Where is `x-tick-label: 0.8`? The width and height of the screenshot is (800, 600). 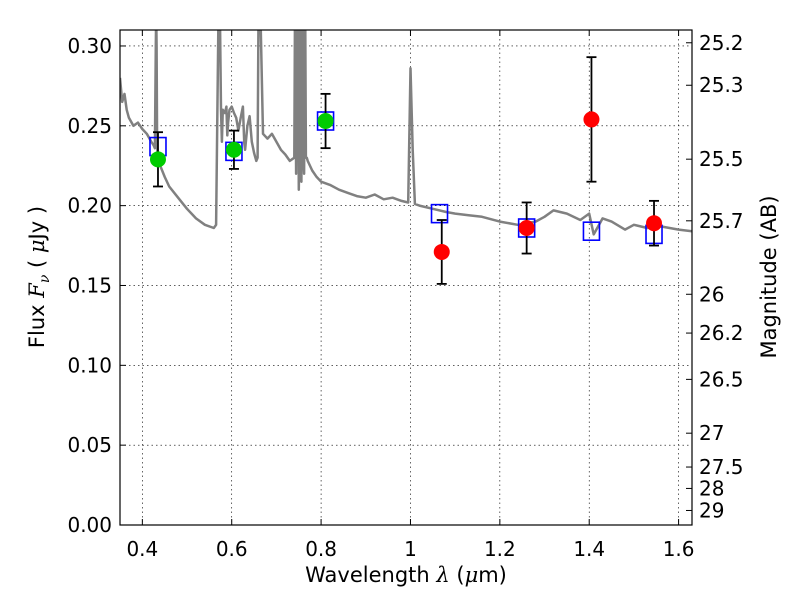 x-tick-label: 0.8 is located at coordinates (321, 549).